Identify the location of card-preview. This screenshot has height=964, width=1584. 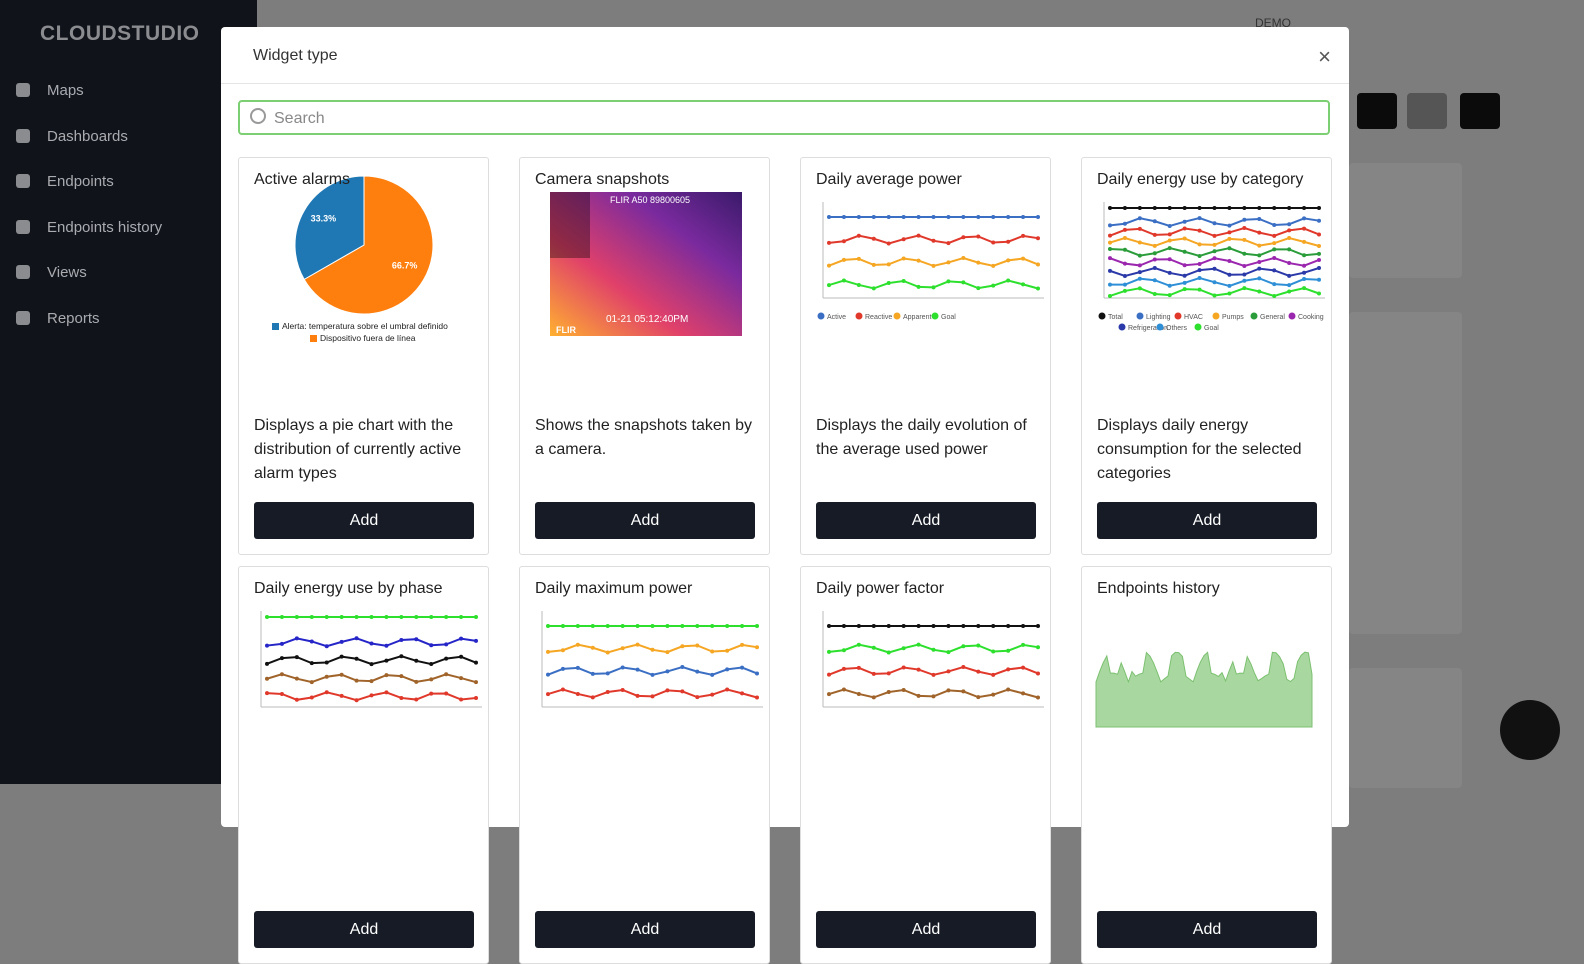
(933, 659).